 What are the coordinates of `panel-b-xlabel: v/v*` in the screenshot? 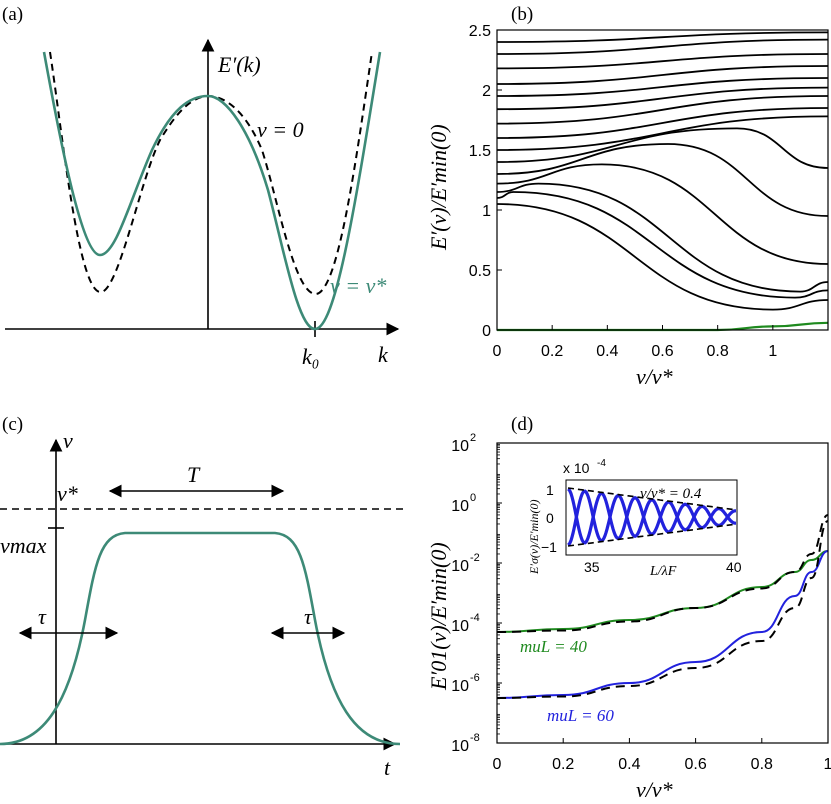 It's located at (654, 376).